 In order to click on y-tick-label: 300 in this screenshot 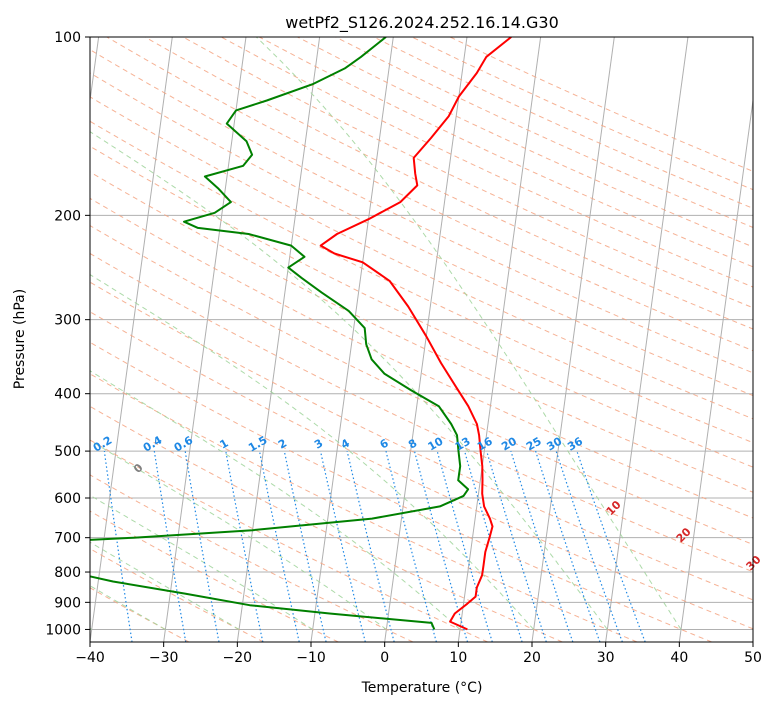, I will do `click(67, 321)`.